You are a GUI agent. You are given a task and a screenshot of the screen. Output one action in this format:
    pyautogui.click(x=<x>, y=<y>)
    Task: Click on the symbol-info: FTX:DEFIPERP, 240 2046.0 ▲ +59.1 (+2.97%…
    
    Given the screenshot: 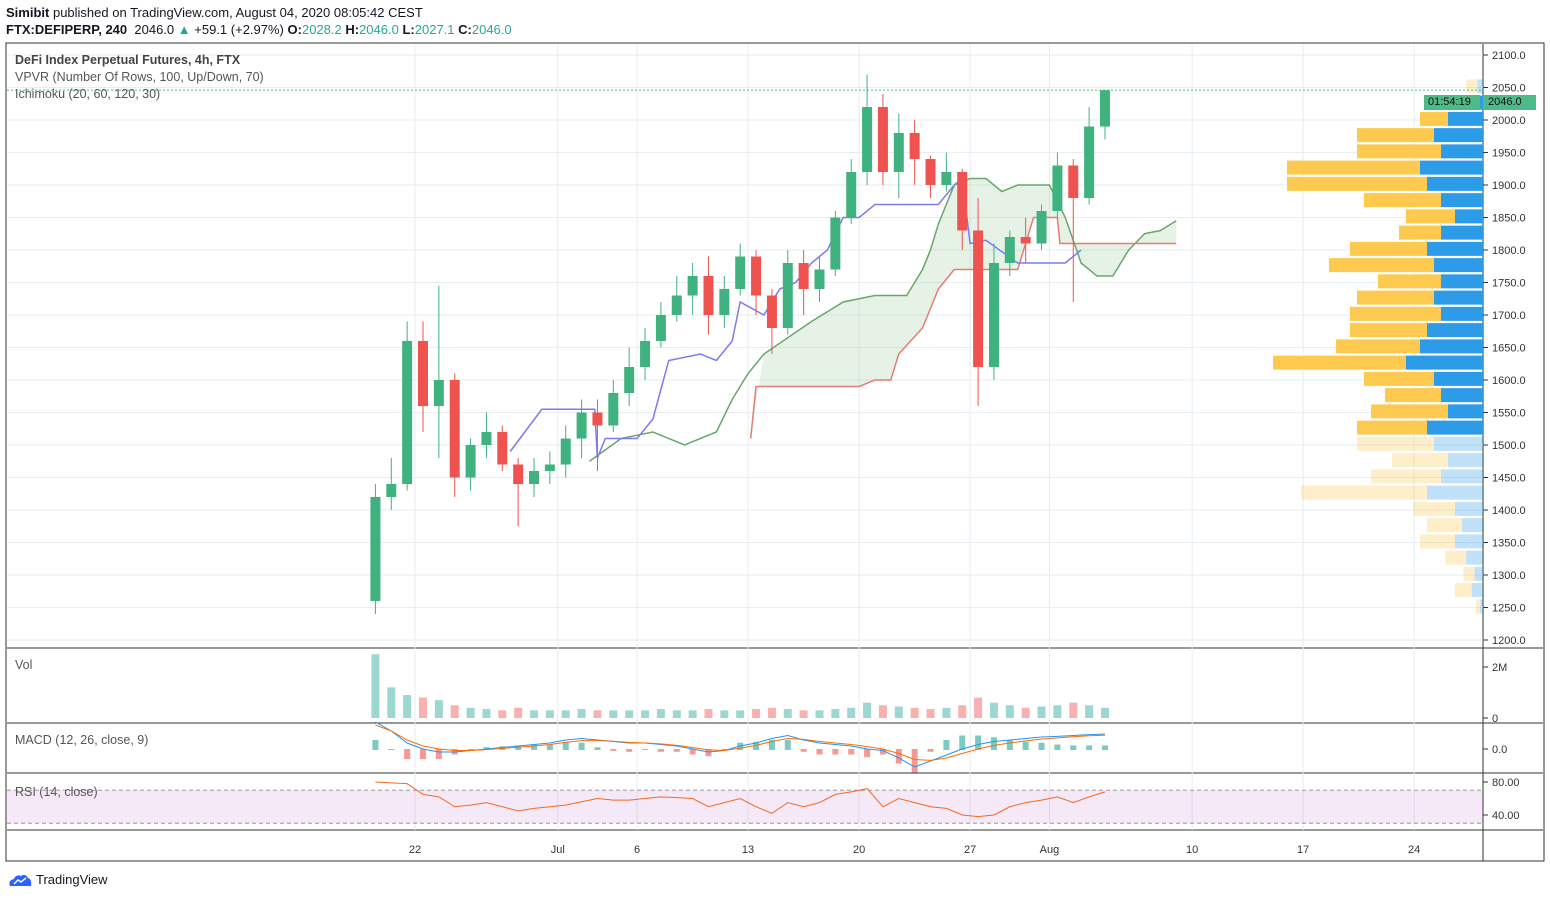 What is the action you would take?
    pyautogui.click(x=259, y=29)
    